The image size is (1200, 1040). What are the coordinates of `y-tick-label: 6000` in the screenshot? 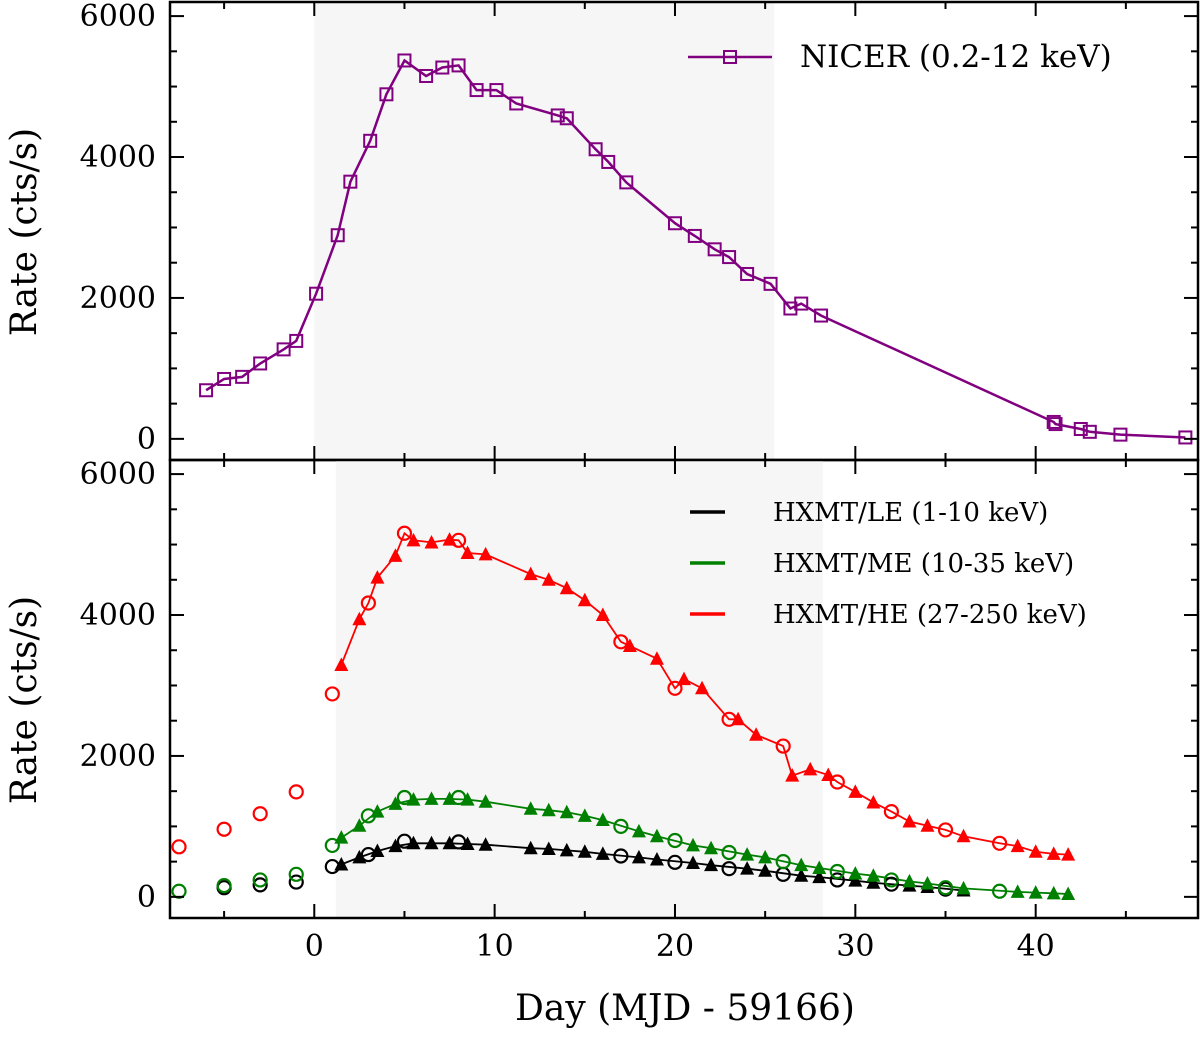 It's located at (118, 17).